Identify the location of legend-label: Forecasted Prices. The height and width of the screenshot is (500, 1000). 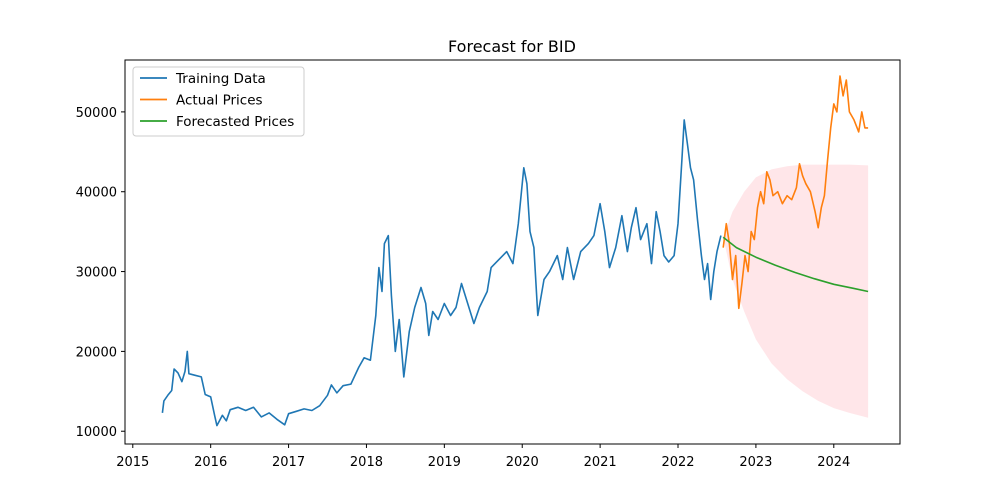
(235, 122).